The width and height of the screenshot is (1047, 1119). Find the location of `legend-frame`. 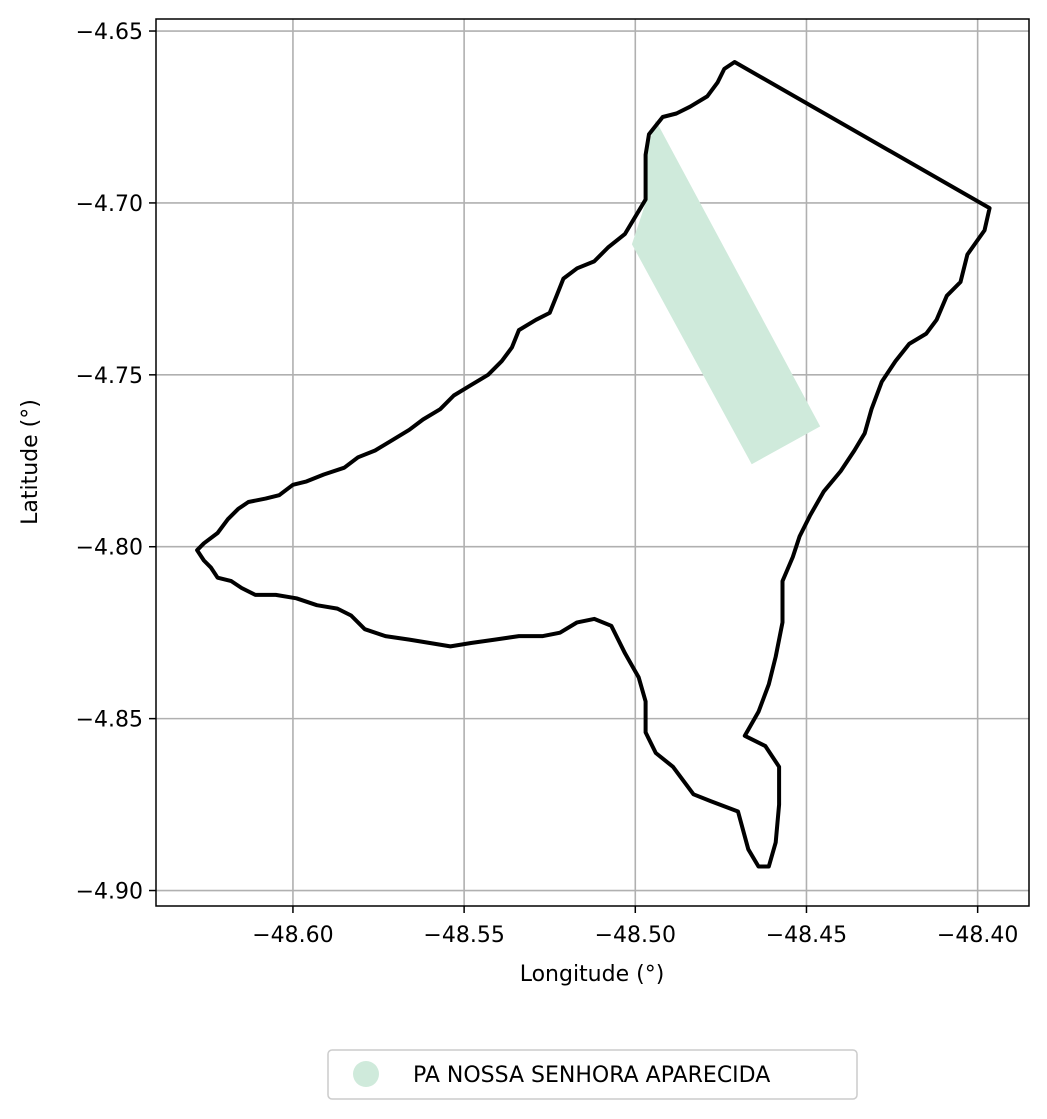

legend-frame is located at coordinates (592, 1074).